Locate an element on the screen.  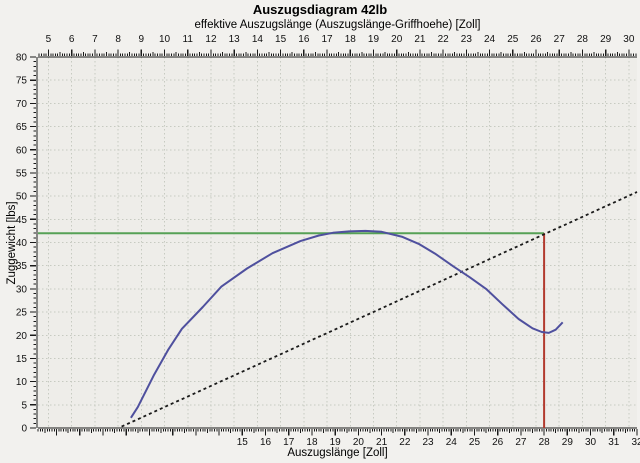
chart-title: Auszugsdiagram 42lb is located at coordinates (320, 9).